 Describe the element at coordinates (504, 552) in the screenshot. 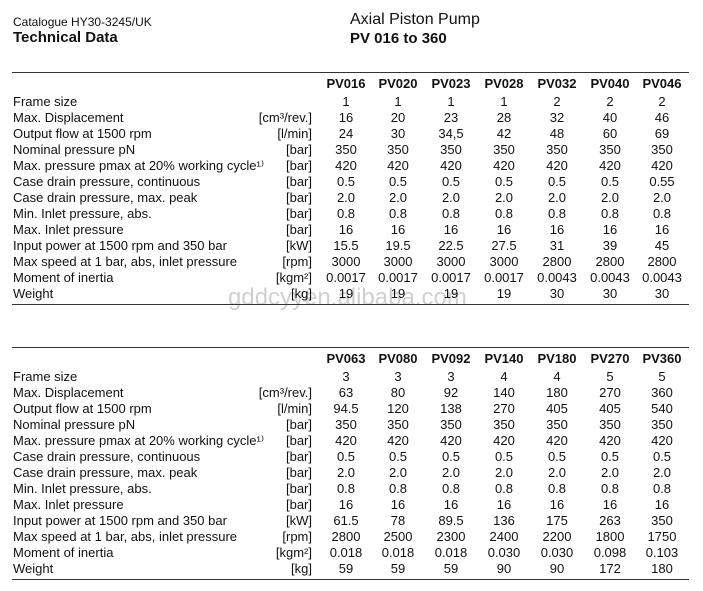

I see `cell-value: 0.030` at that location.